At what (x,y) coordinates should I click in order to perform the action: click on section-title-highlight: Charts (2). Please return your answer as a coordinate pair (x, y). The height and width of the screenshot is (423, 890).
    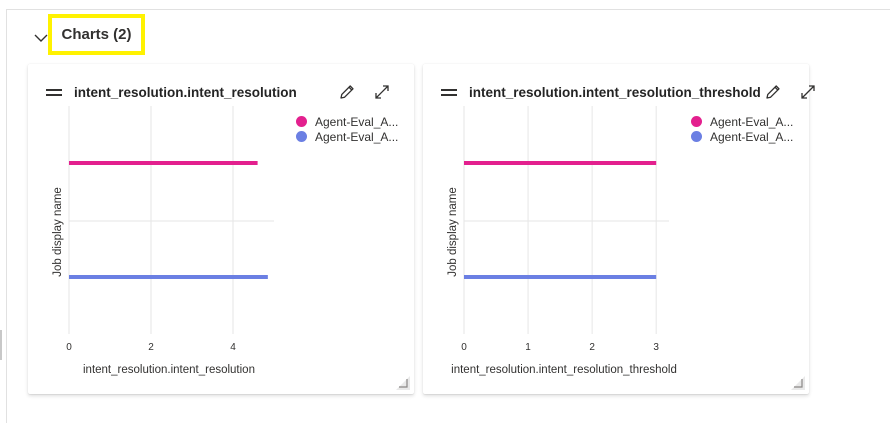
    Looking at the image, I should click on (96, 34).